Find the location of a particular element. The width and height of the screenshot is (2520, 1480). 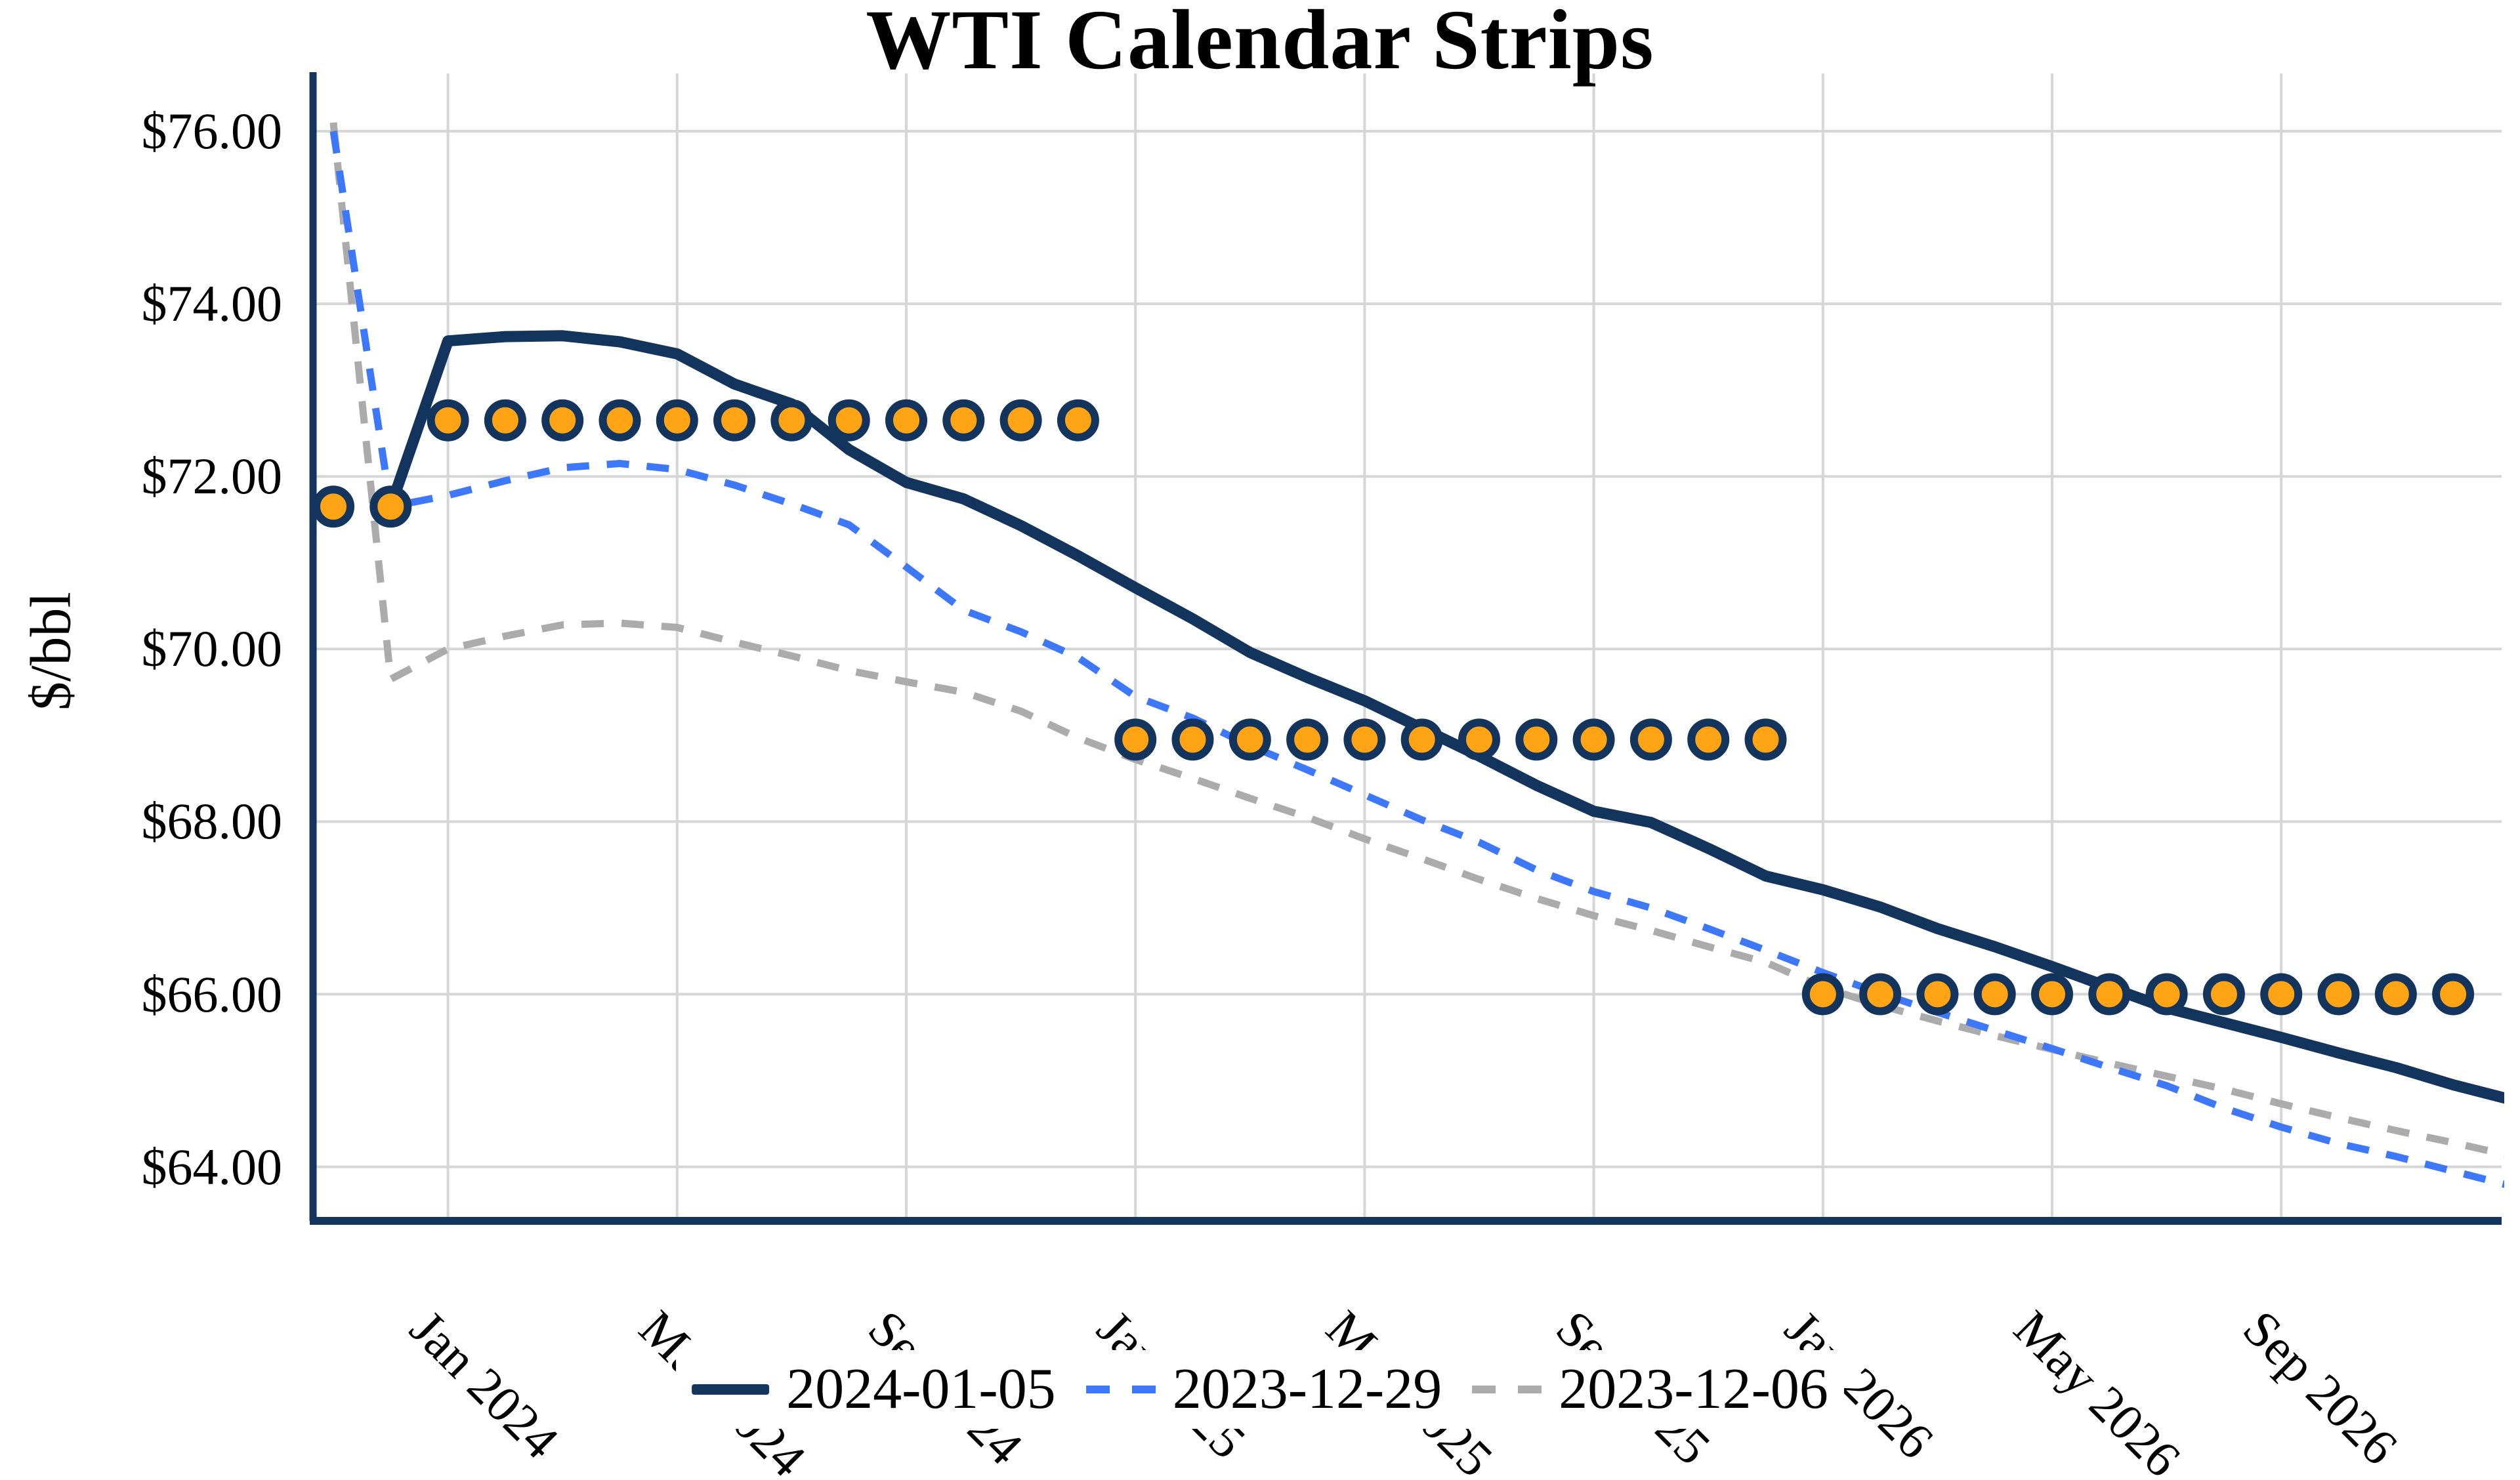

legend-item-2024-01-05: 2024-01-05 is located at coordinates (874, 1389).